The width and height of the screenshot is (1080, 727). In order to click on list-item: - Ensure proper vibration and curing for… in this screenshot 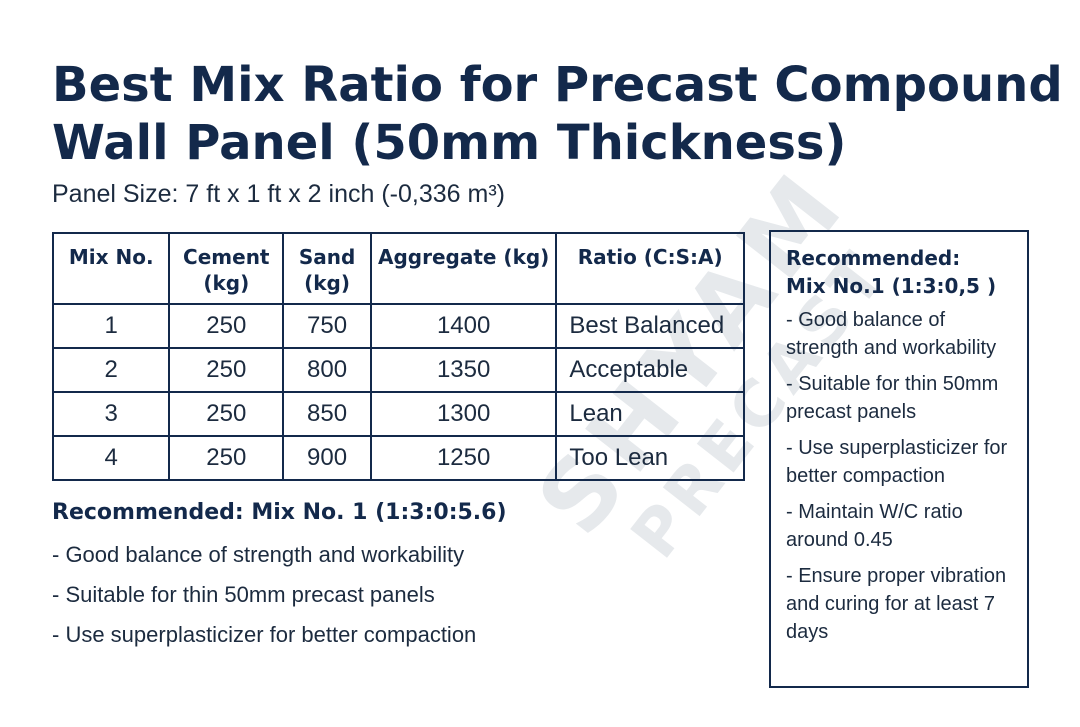, I will do `click(896, 604)`.